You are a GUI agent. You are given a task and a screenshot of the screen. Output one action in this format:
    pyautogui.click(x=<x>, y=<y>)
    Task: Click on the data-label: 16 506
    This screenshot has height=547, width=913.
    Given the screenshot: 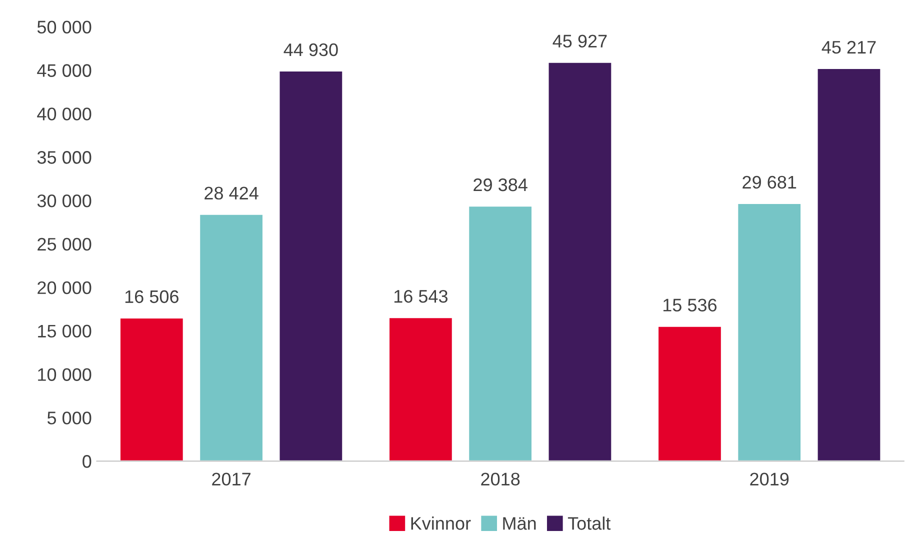 What is the action you would take?
    pyautogui.click(x=151, y=297)
    